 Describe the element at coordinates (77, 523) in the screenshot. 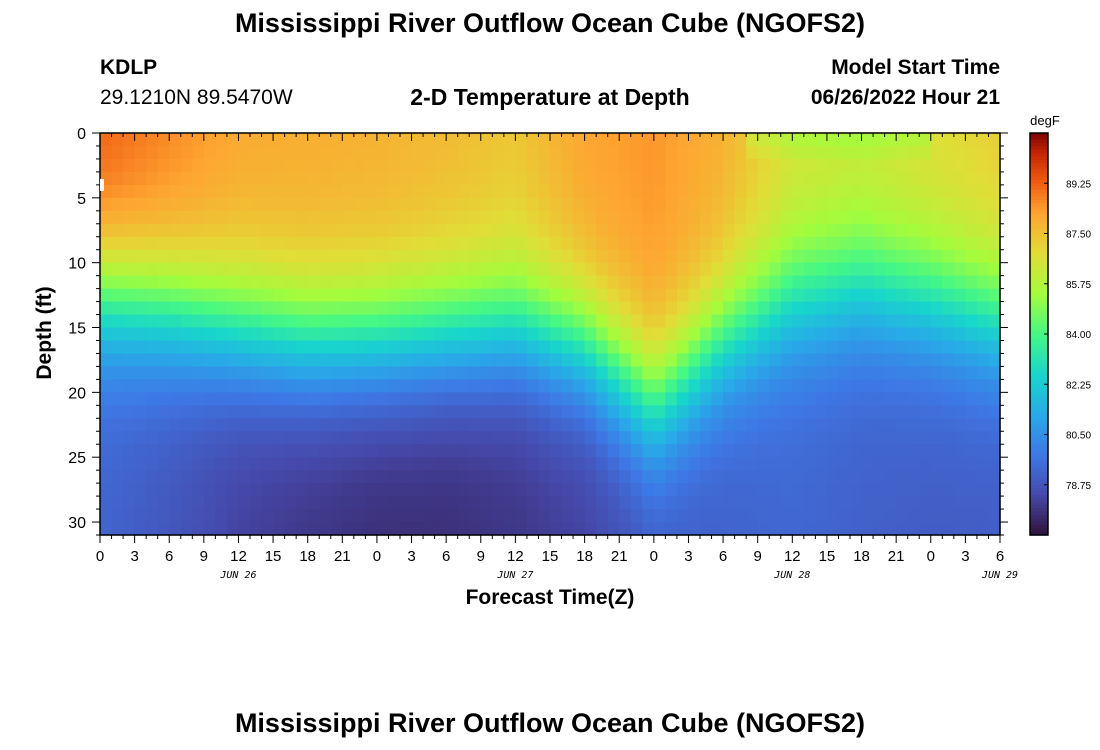

I see `y-tick-label: 30` at that location.